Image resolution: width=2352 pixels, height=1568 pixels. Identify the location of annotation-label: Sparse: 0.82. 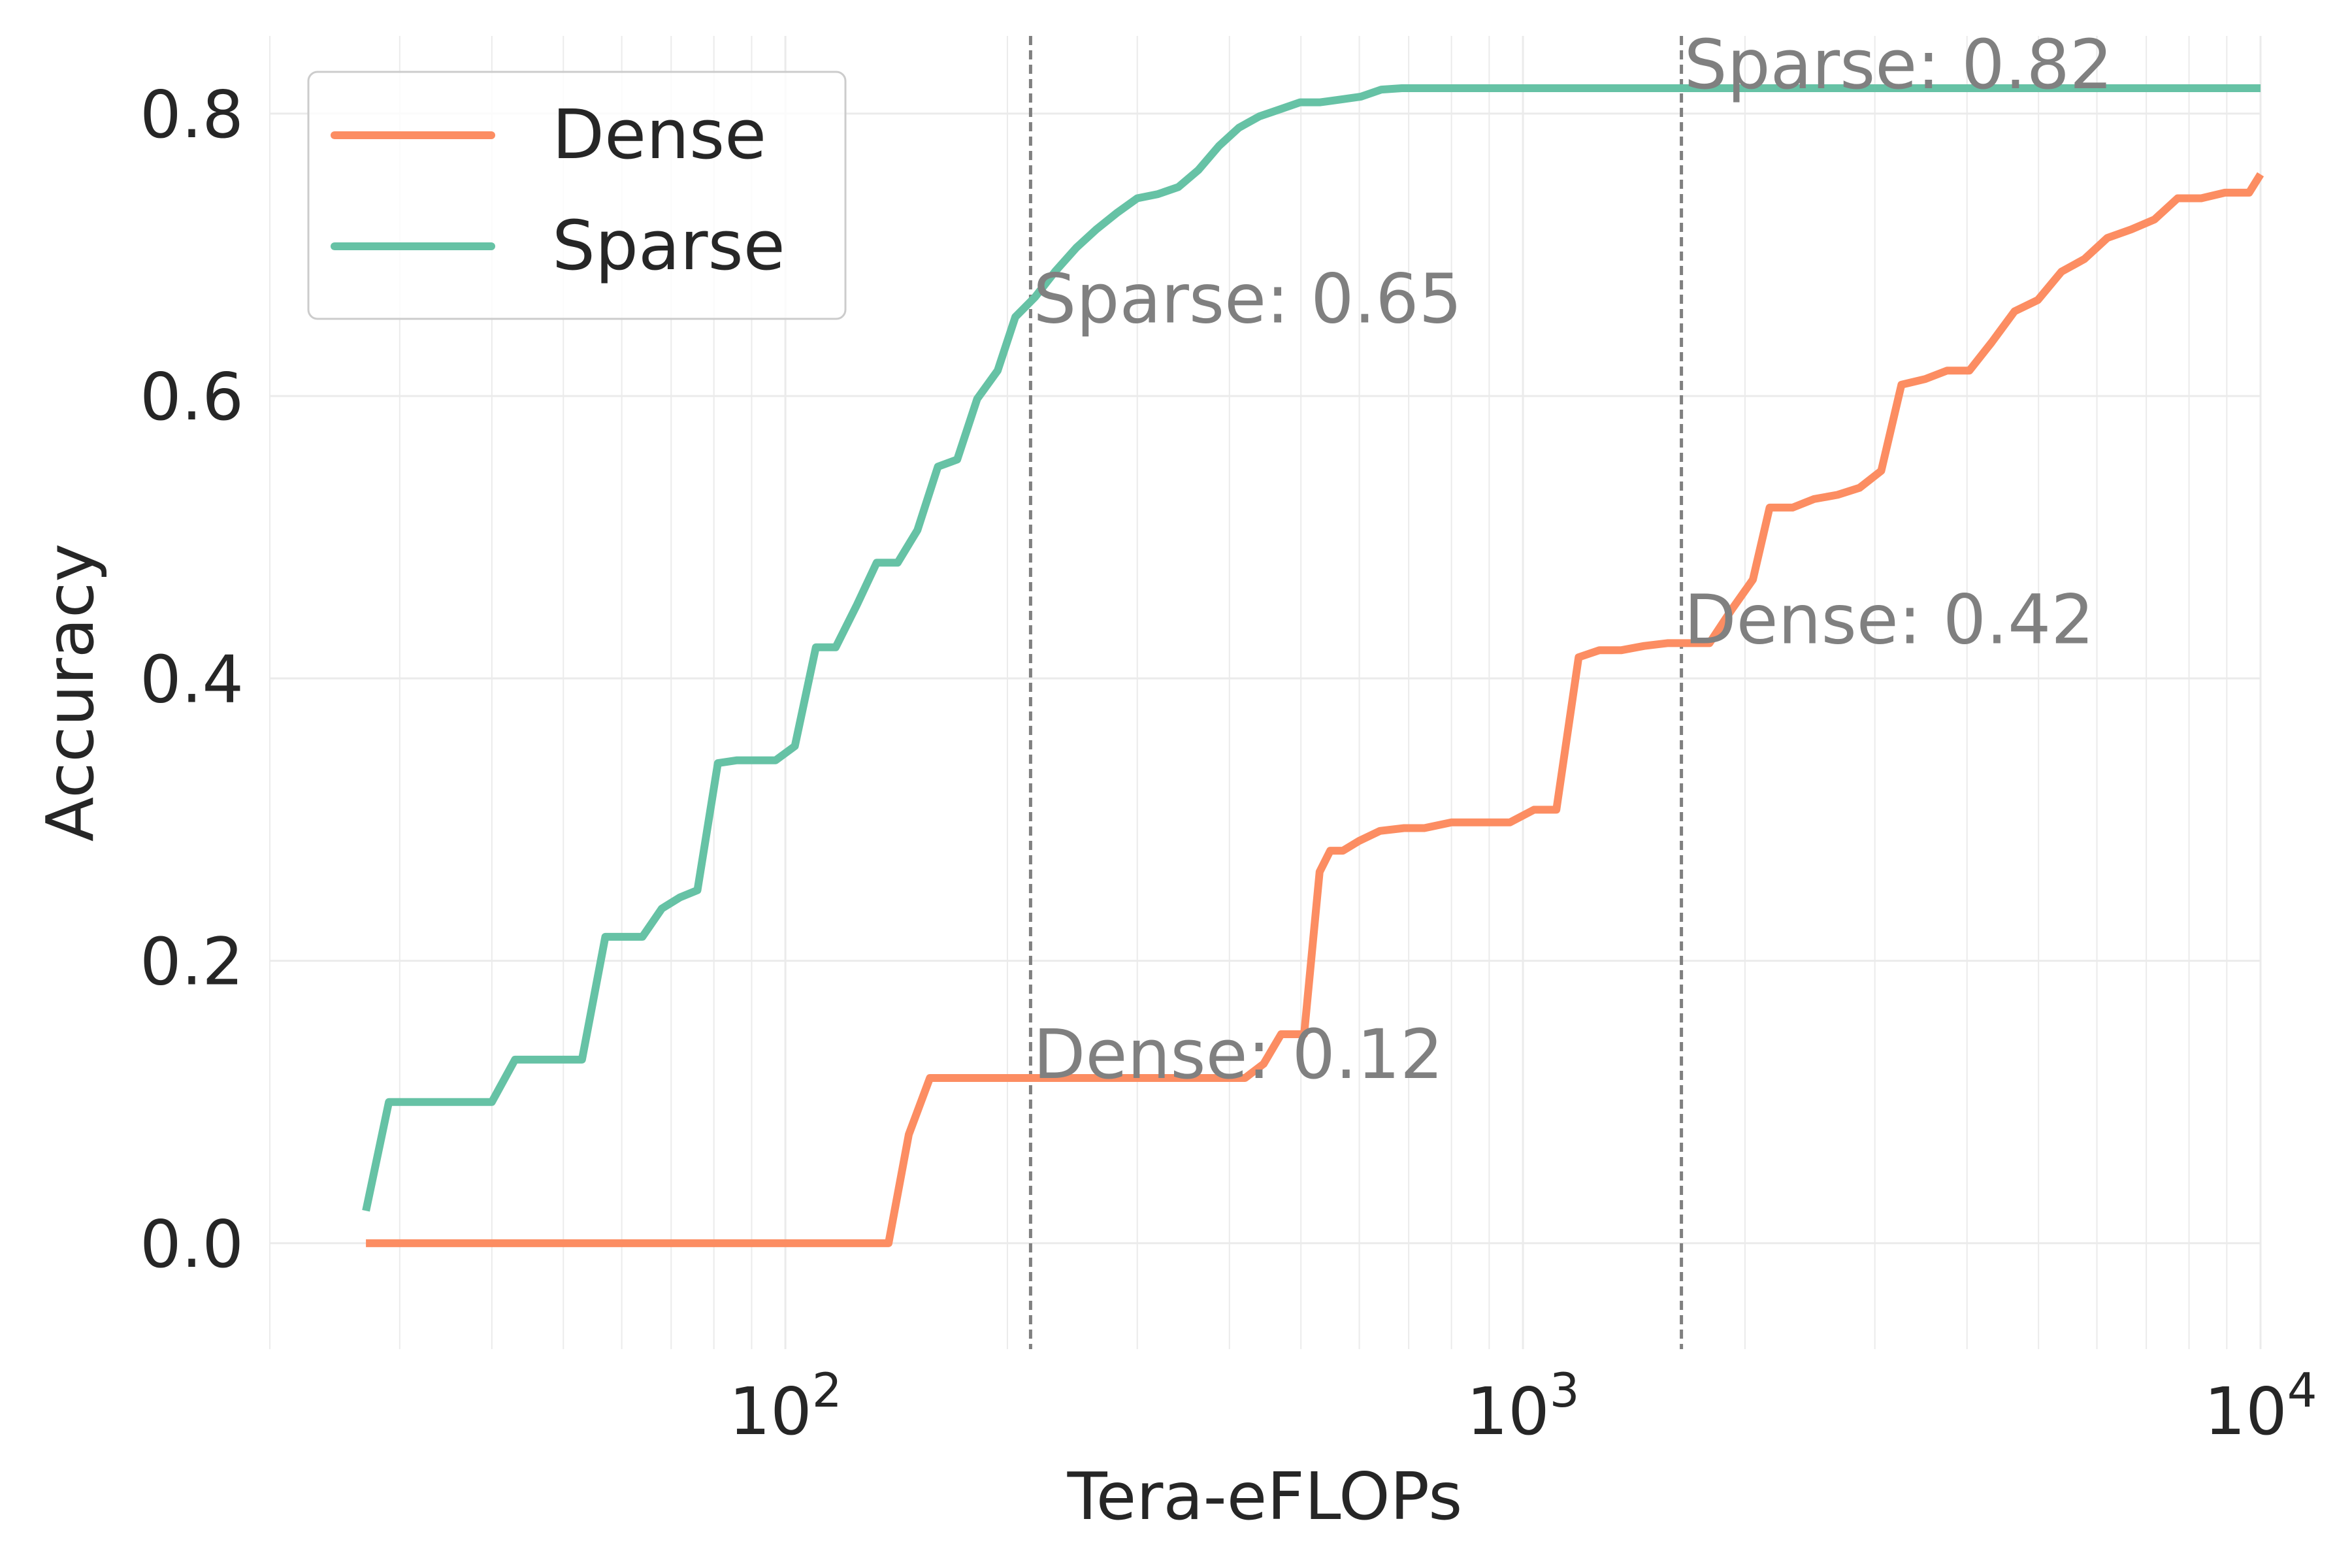
(1898, 65).